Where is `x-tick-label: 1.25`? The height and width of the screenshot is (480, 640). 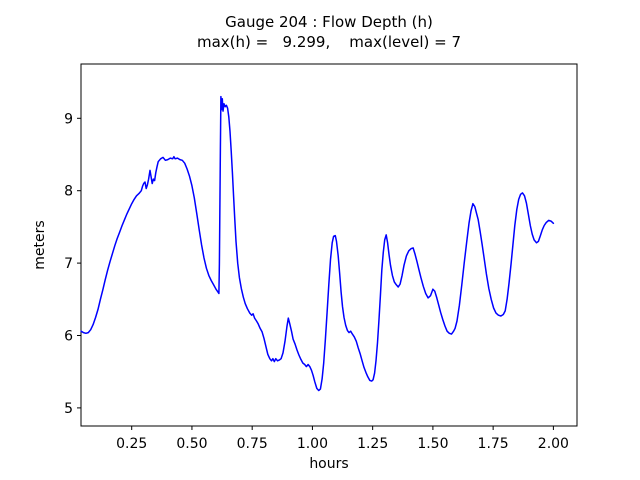 x-tick-label: 1.25 is located at coordinates (372, 444).